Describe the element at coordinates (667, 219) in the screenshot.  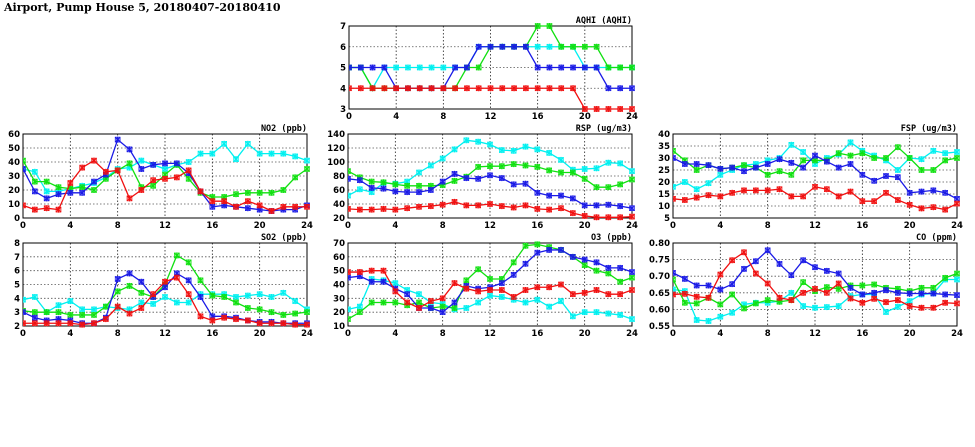
I see `y-tick-label: 5` at that location.